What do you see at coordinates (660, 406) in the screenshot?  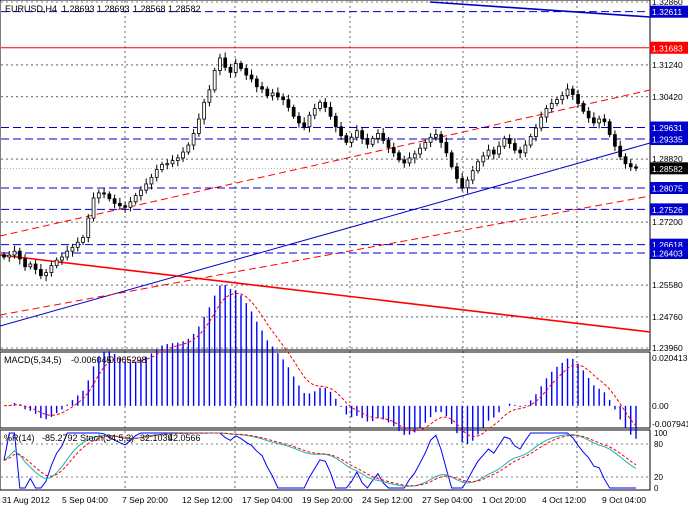 I see `macd-y-tick: 0.00` at bounding box center [660, 406].